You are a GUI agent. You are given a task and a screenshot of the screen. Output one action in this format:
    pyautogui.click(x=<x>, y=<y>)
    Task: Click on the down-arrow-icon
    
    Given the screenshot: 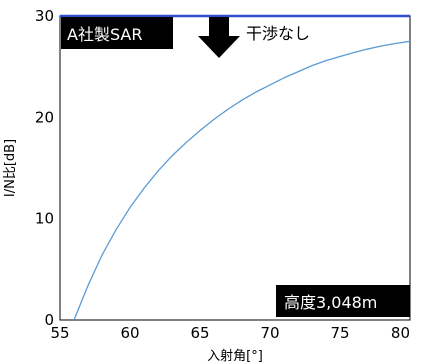 What is the action you would take?
    pyautogui.click(x=219, y=37)
    